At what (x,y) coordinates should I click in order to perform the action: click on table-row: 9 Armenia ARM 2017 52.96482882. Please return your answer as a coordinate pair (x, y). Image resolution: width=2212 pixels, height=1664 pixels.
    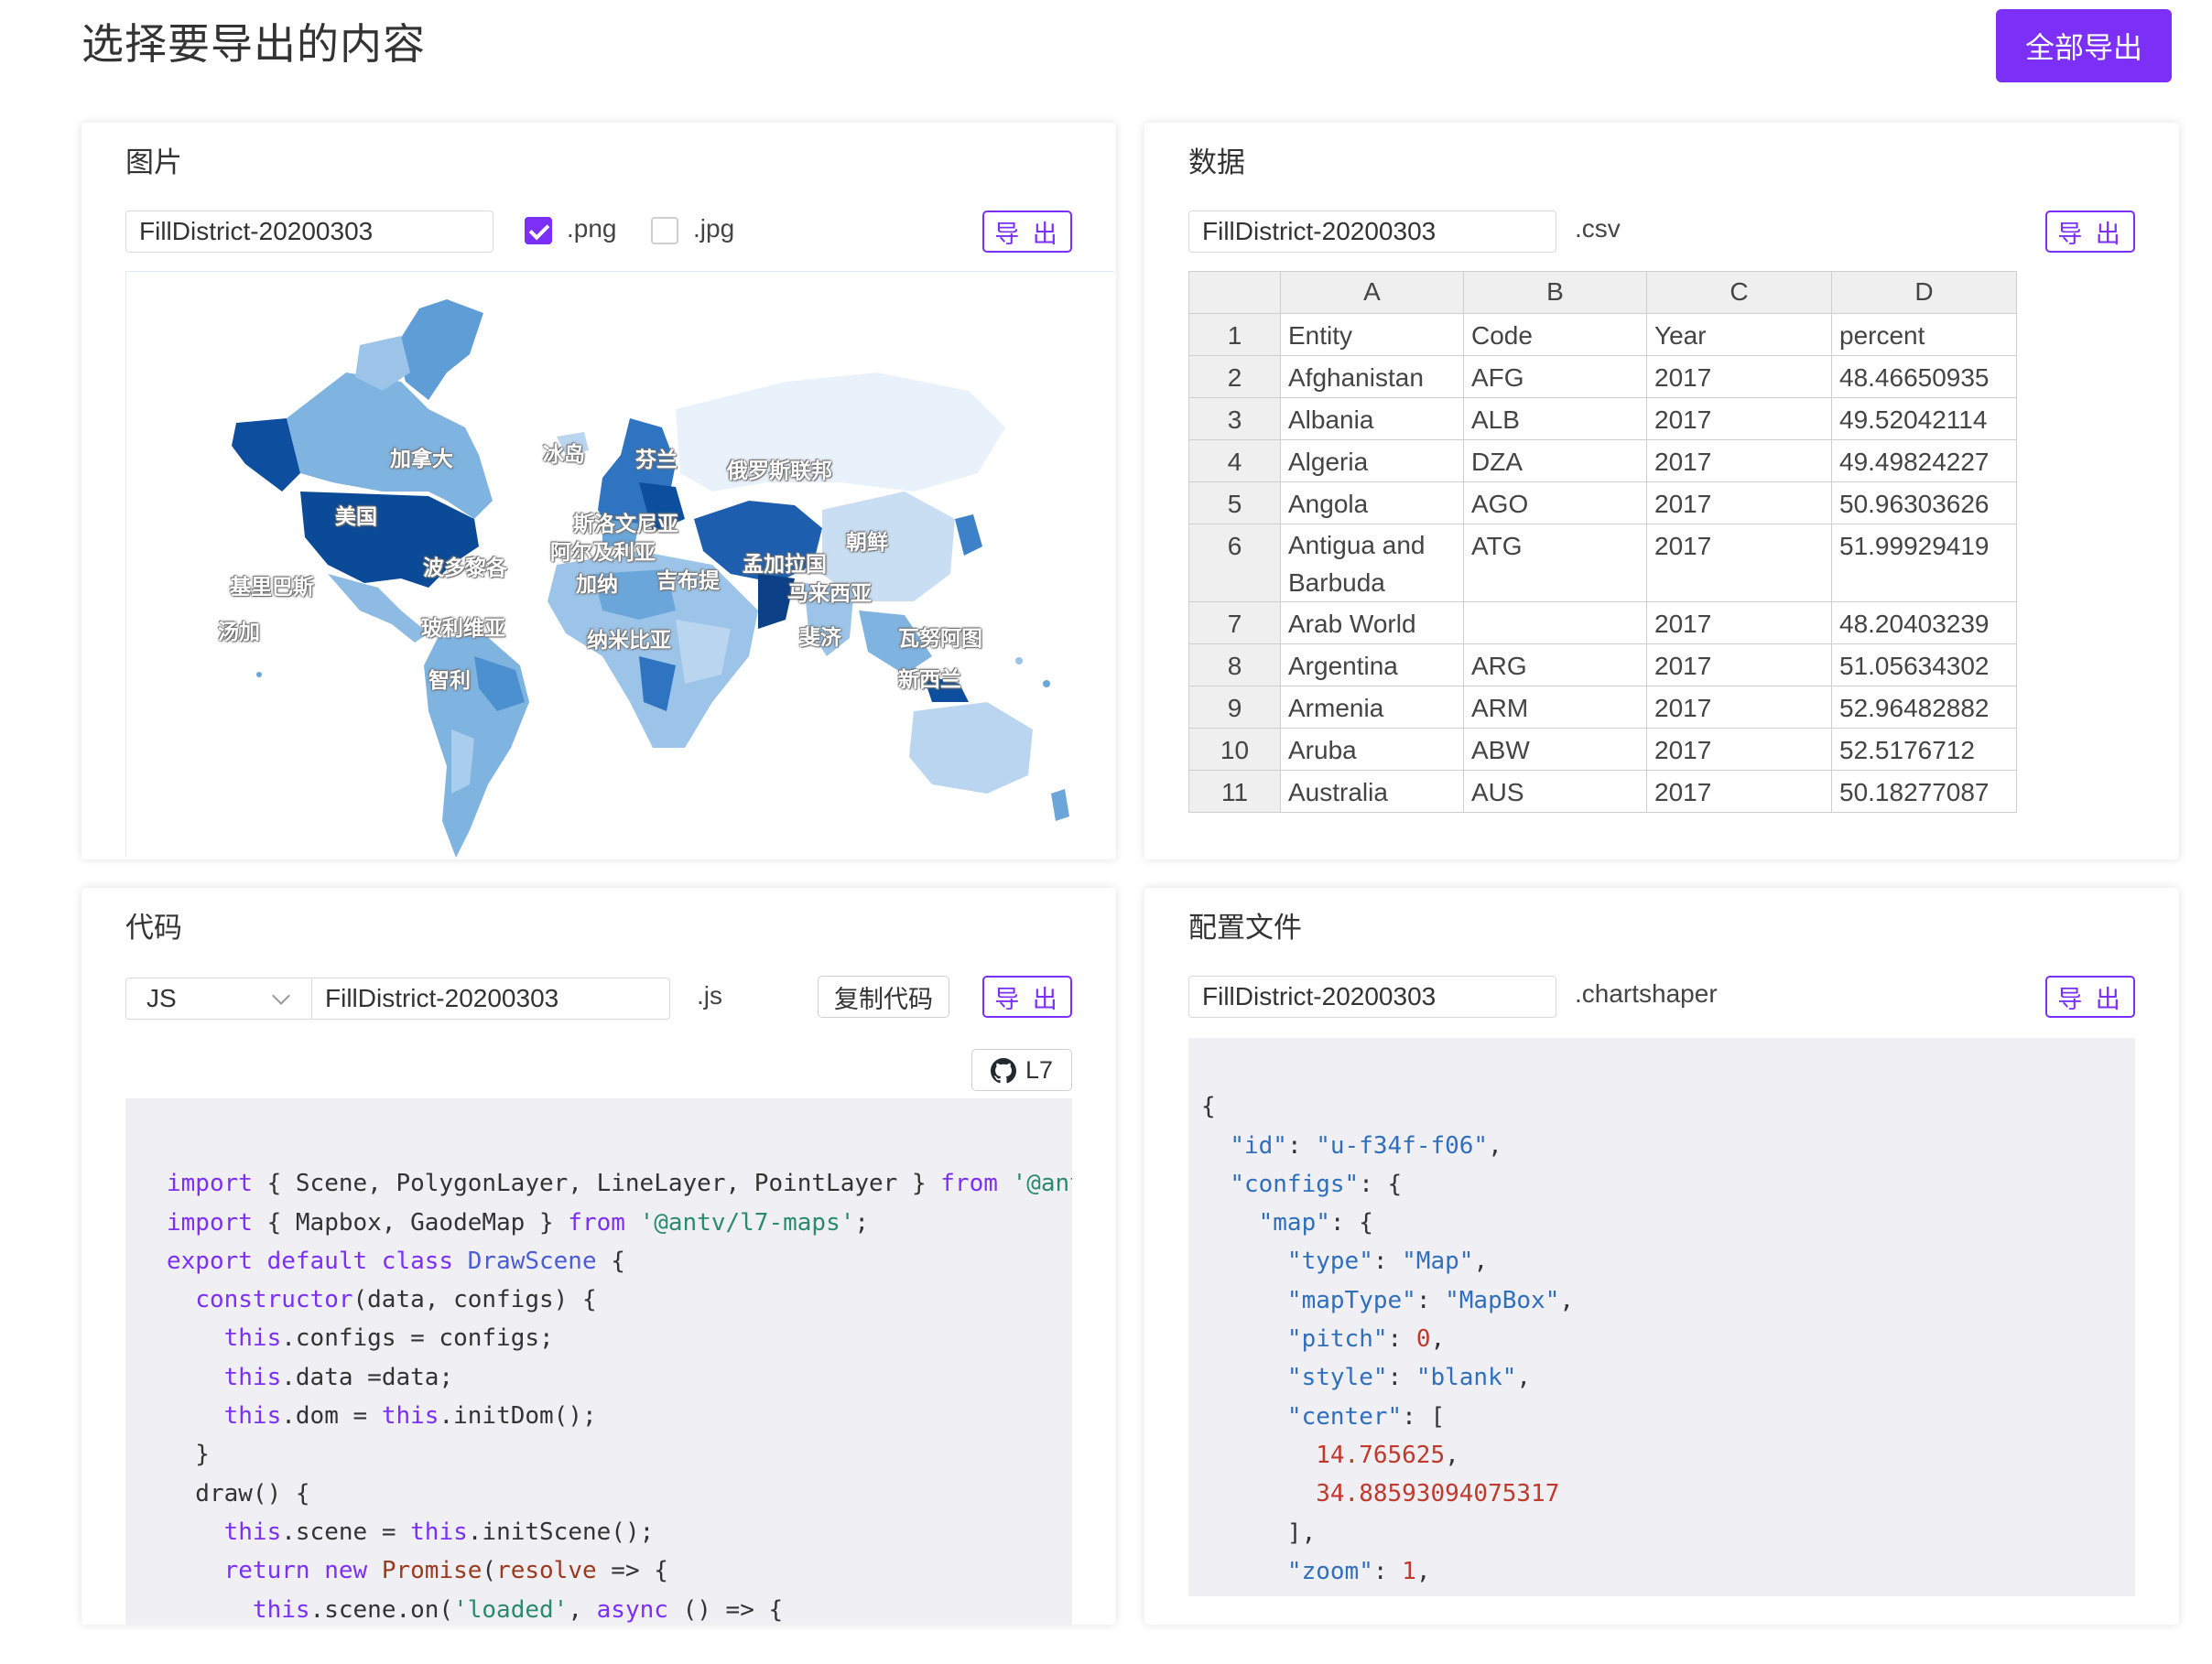
    Looking at the image, I should click on (1602, 707).